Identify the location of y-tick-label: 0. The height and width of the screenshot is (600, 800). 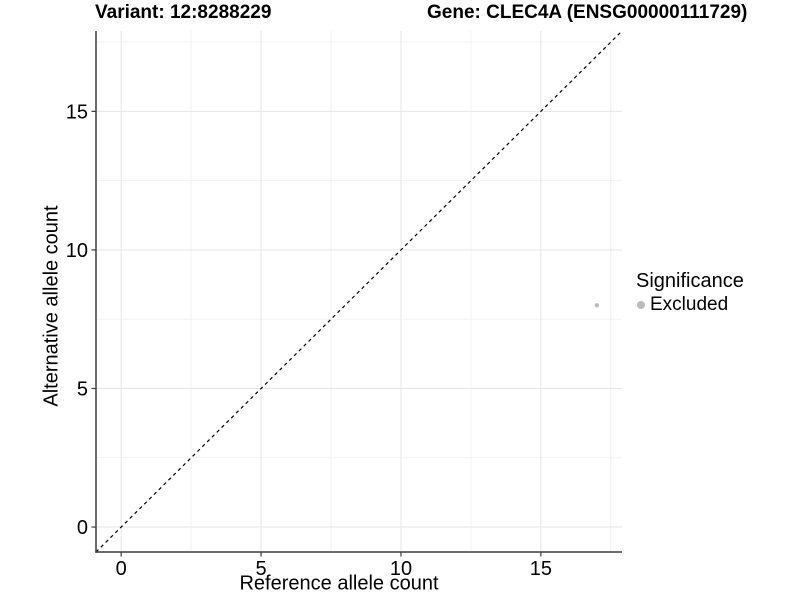
(82, 528).